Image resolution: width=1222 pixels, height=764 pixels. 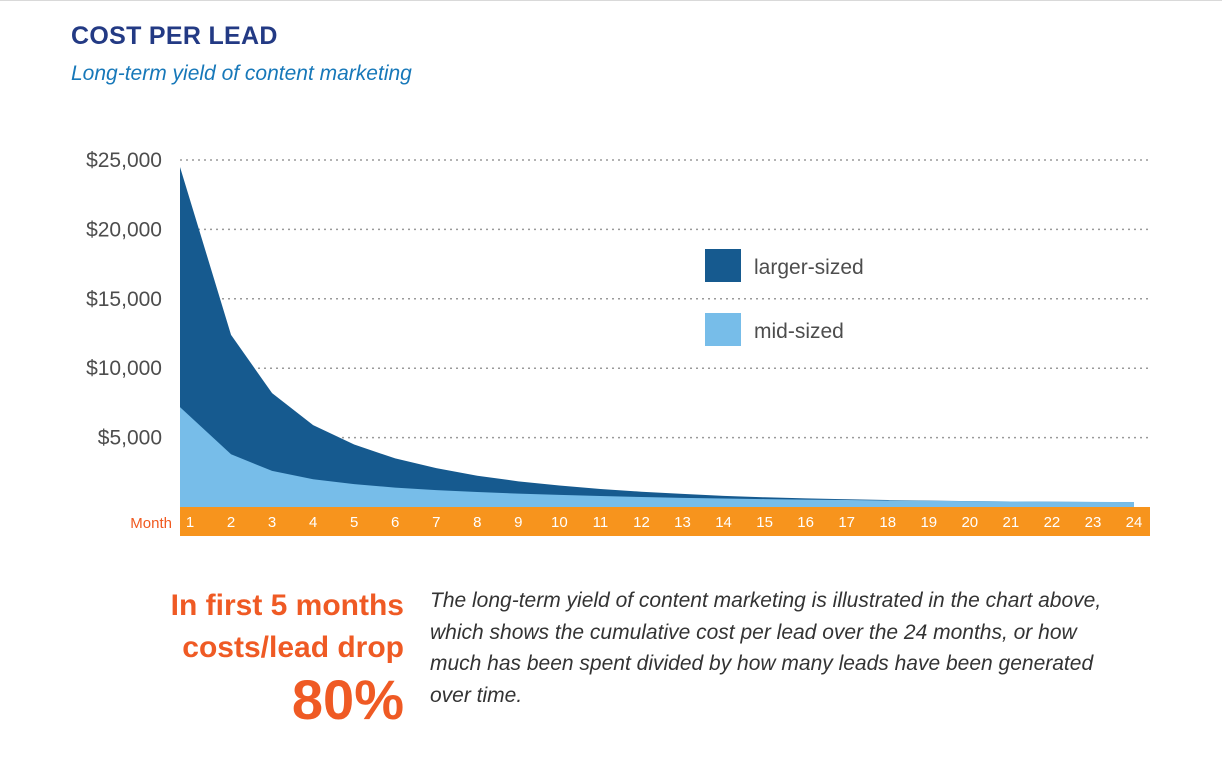 I want to click on y-tick-label: $15,000, so click(x=124, y=299).